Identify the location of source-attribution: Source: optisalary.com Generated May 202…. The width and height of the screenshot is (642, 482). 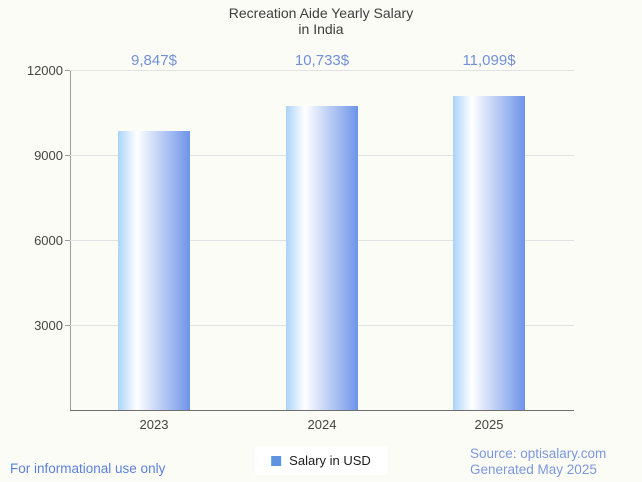
(538, 462).